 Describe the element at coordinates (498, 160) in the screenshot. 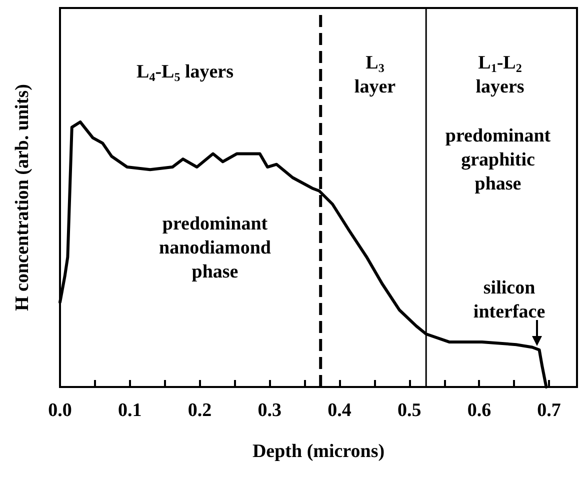

I see `annotation: predominant graphitic phase` at that location.